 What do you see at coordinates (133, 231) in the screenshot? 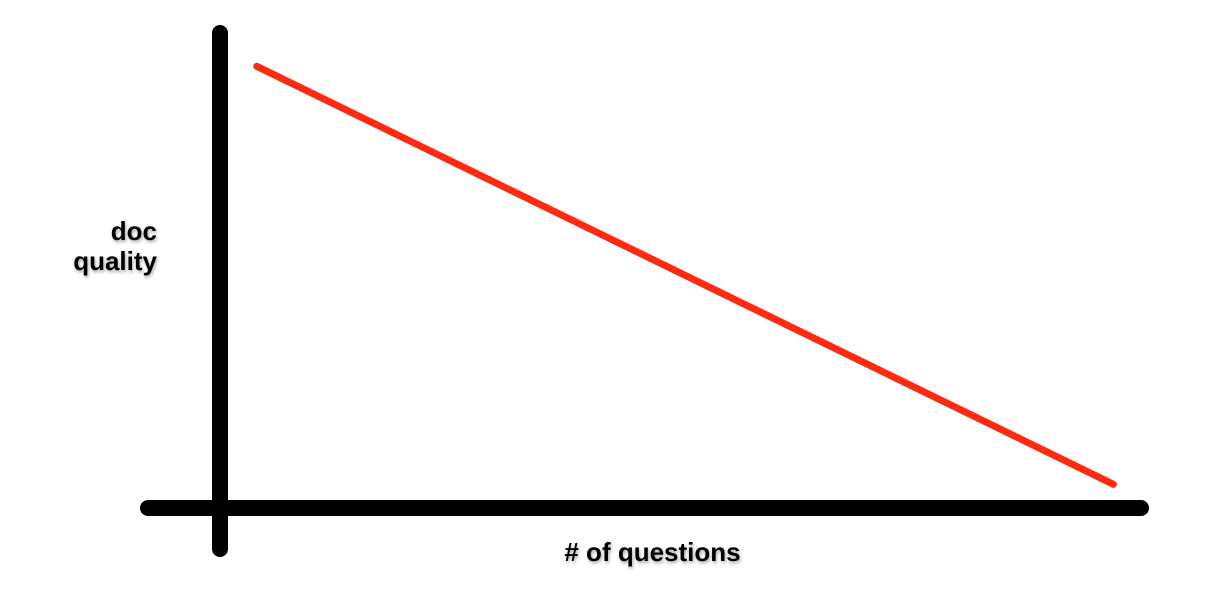
I see `y-axis-label-line-1: doc` at bounding box center [133, 231].